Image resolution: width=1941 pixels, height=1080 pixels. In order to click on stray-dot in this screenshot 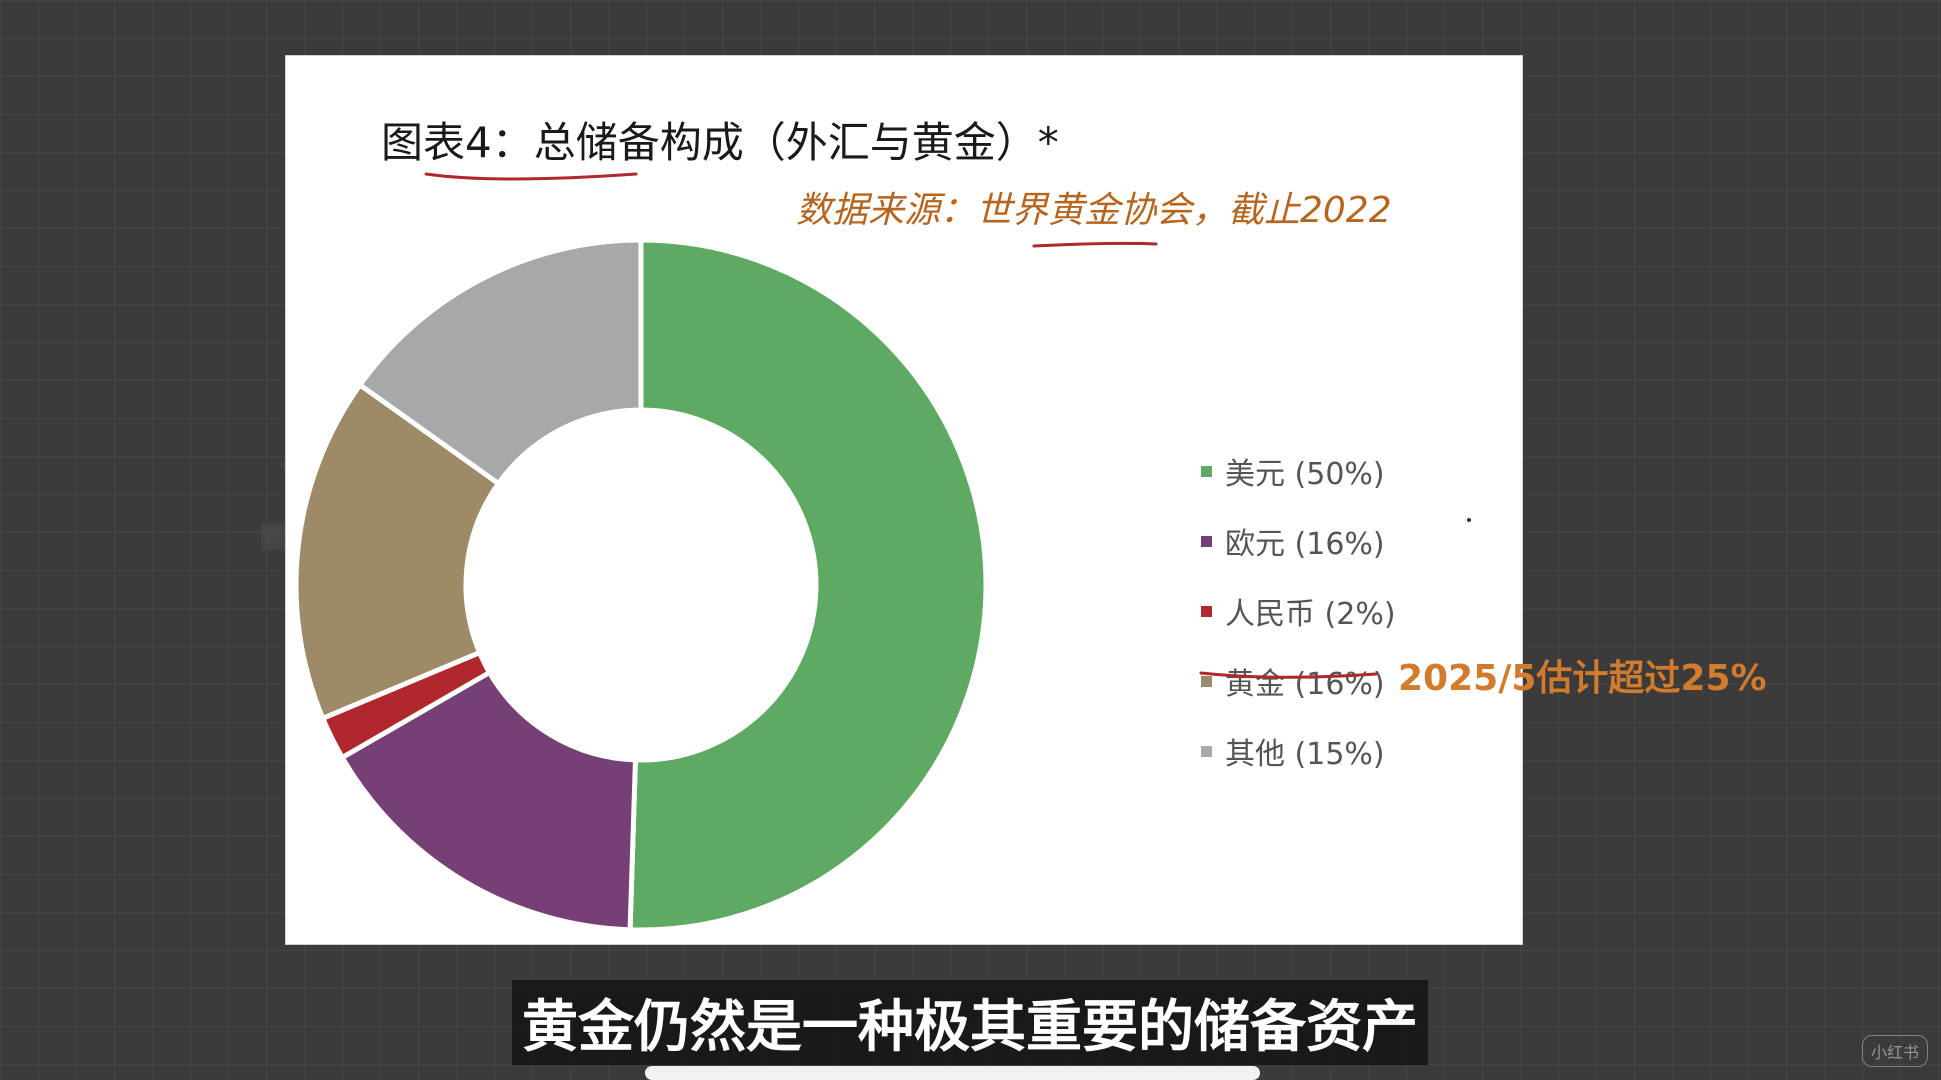, I will do `click(1469, 520)`.